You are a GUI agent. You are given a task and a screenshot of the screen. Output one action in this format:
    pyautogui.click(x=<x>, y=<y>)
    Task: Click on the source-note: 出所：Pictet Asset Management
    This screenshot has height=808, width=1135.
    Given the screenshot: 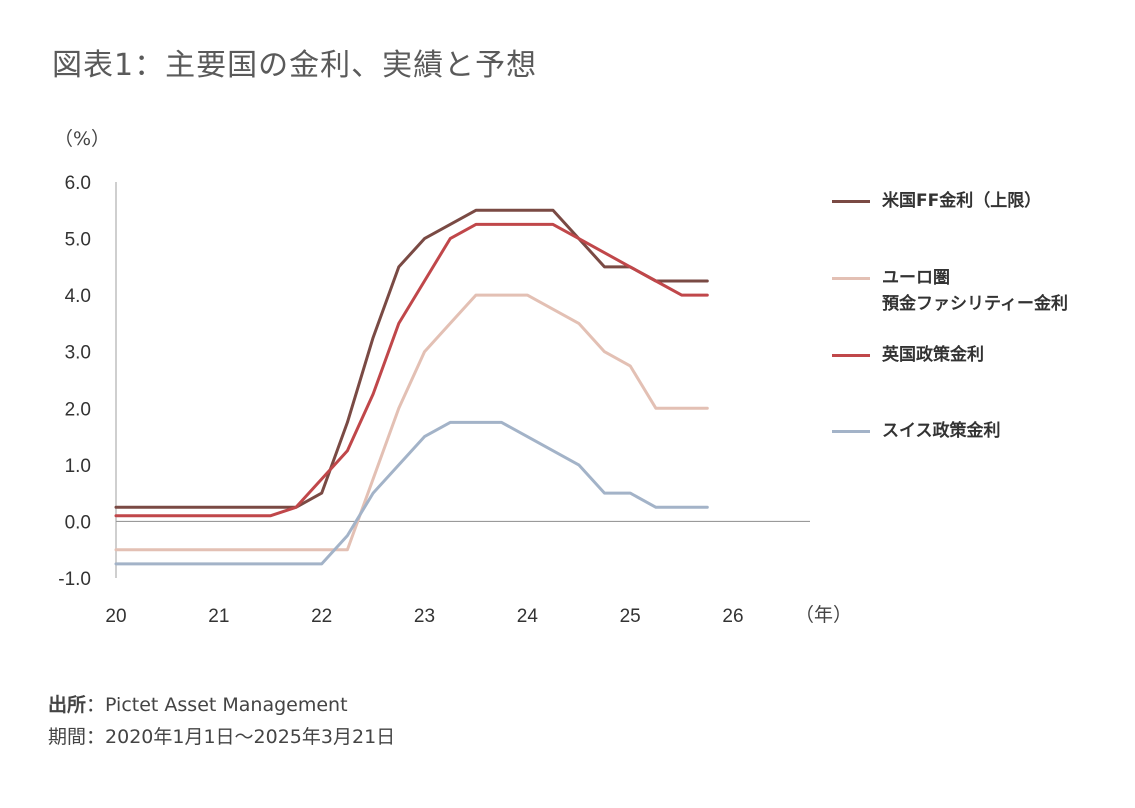 What is the action you would take?
    pyautogui.click(x=198, y=703)
    